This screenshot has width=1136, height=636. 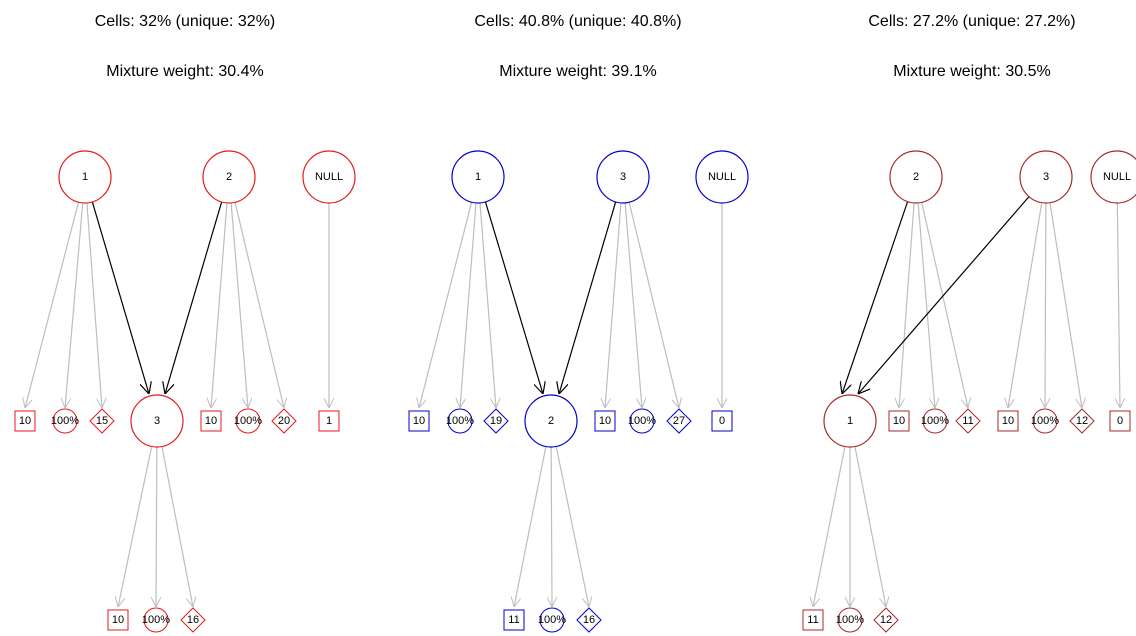 What do you see at coordinates (577, 71) in the screenshot?
I see `panel-subtitle: Mixture weight: 39.1%` at bounding box center [577, 71].